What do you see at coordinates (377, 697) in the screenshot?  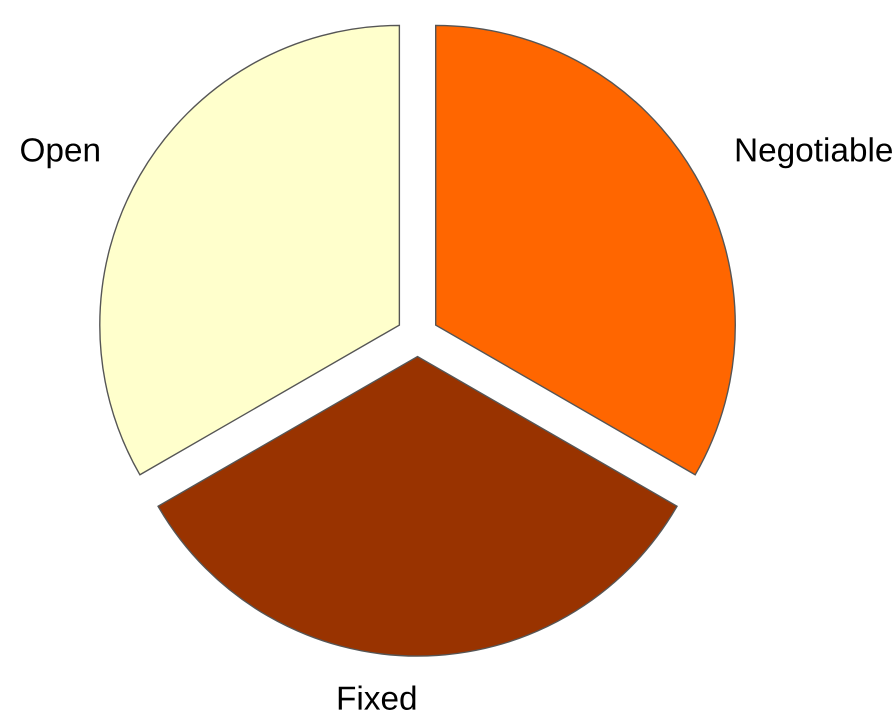 I see `slice-label: Fixed` at bounding box center [377, 697].